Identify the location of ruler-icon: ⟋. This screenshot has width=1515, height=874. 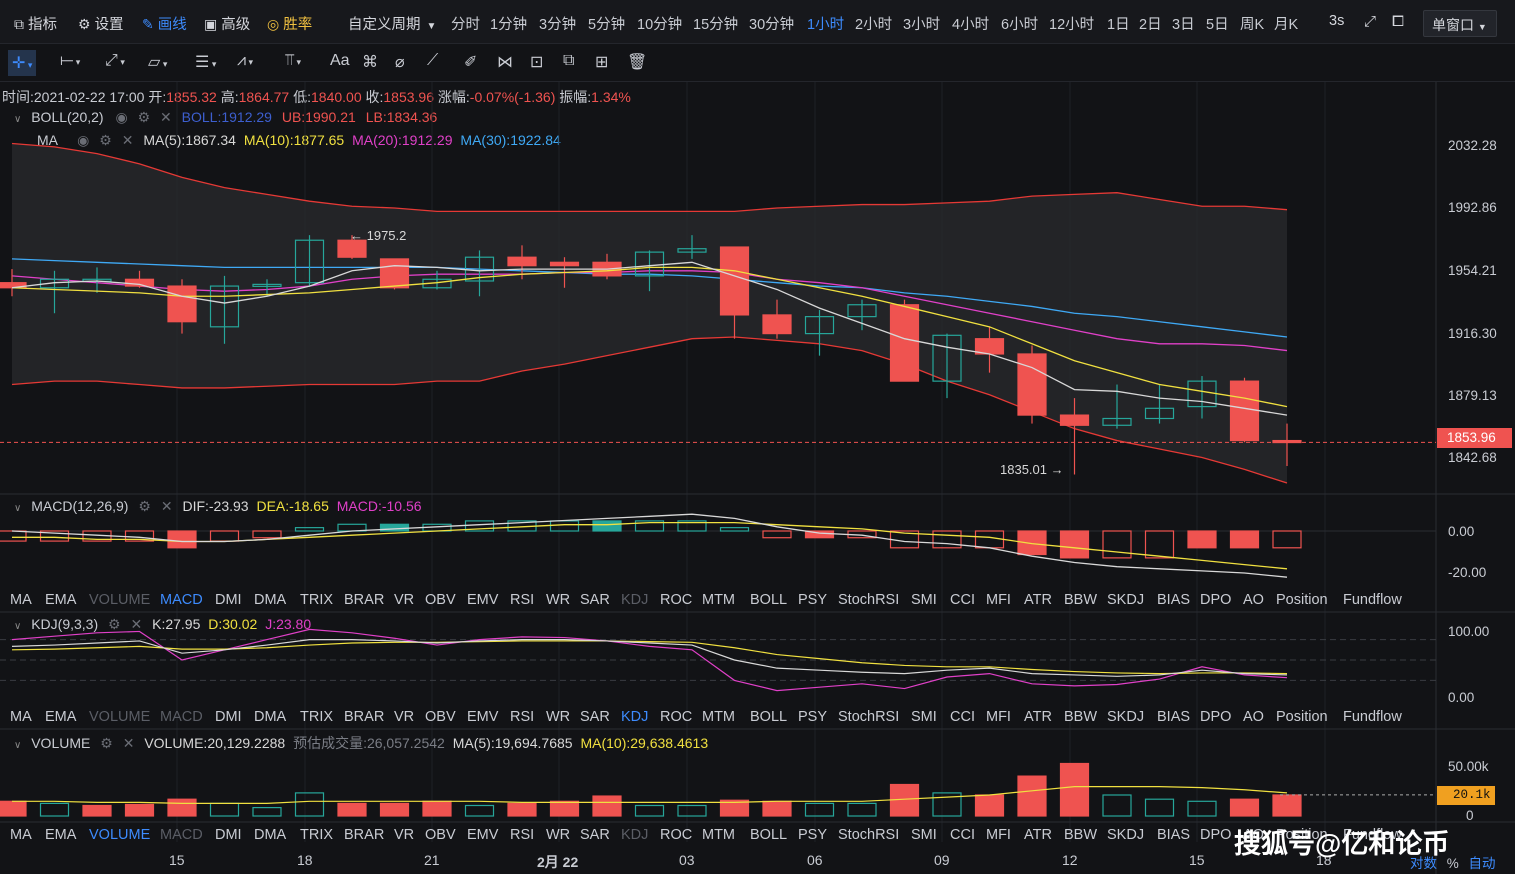
(433, 60).